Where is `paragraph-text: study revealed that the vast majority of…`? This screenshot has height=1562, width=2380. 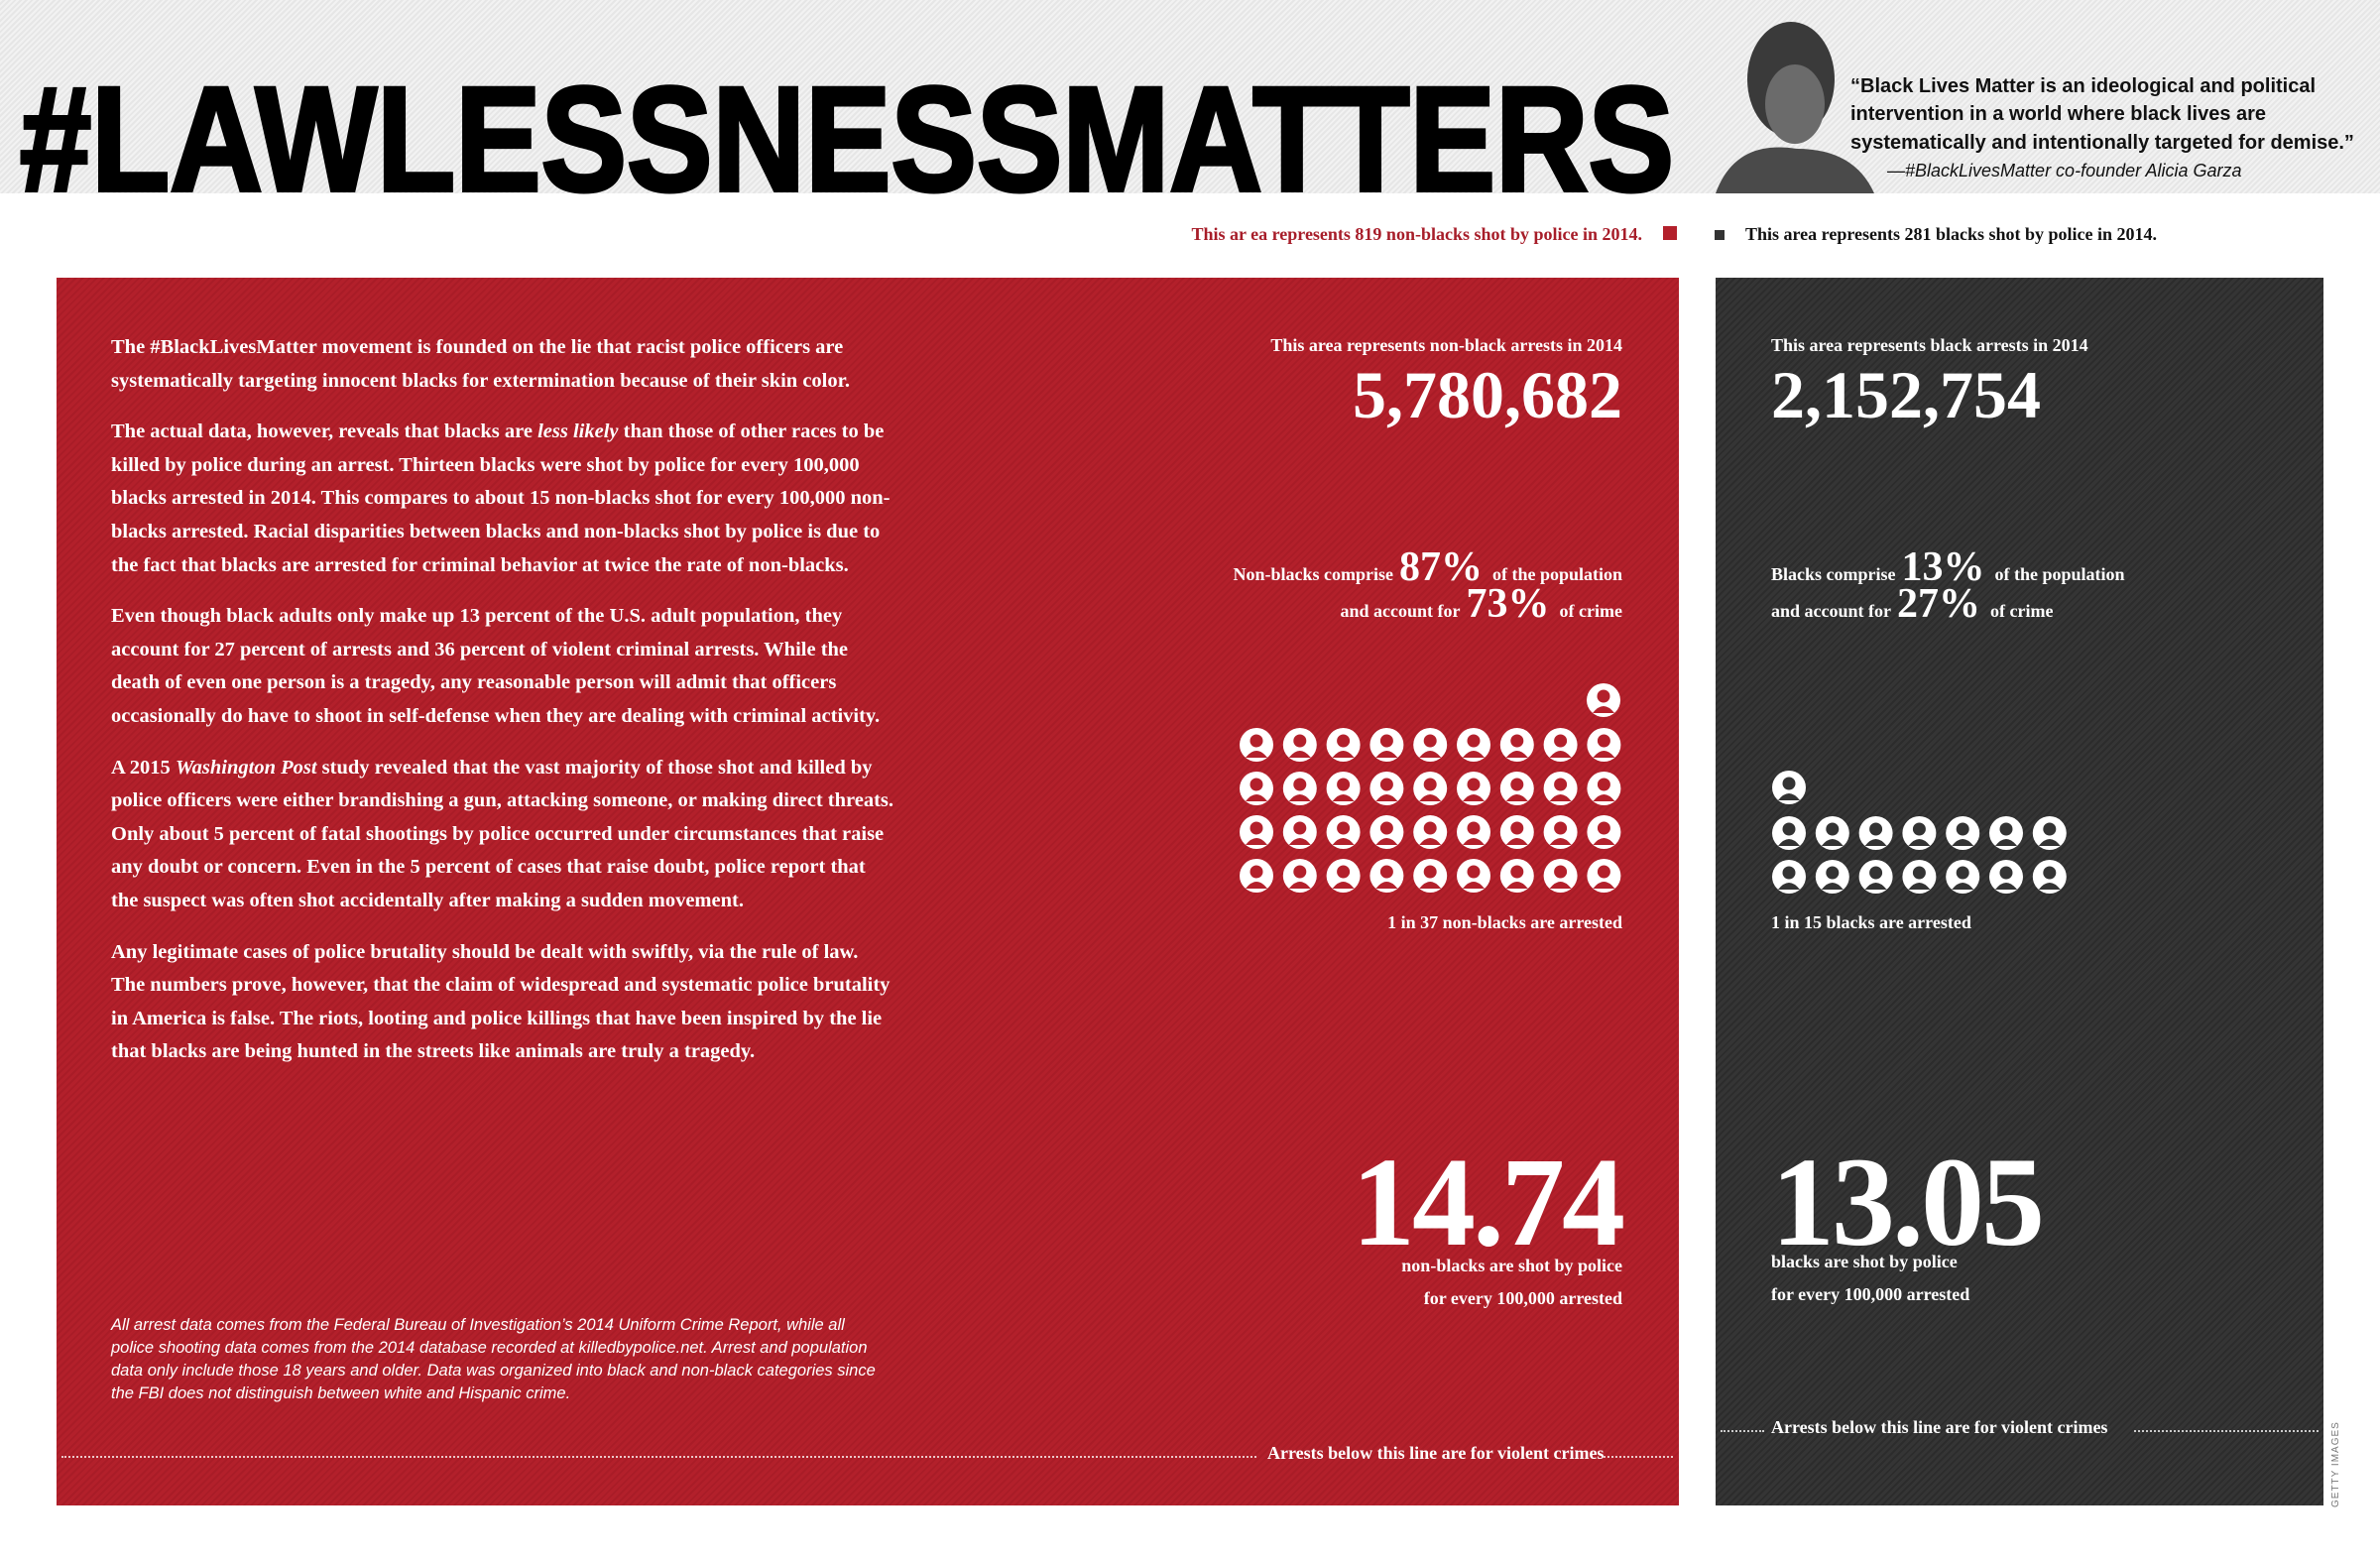 paragraph-text: study revealed that the vast majority of… is located at coordinates (502, 833).